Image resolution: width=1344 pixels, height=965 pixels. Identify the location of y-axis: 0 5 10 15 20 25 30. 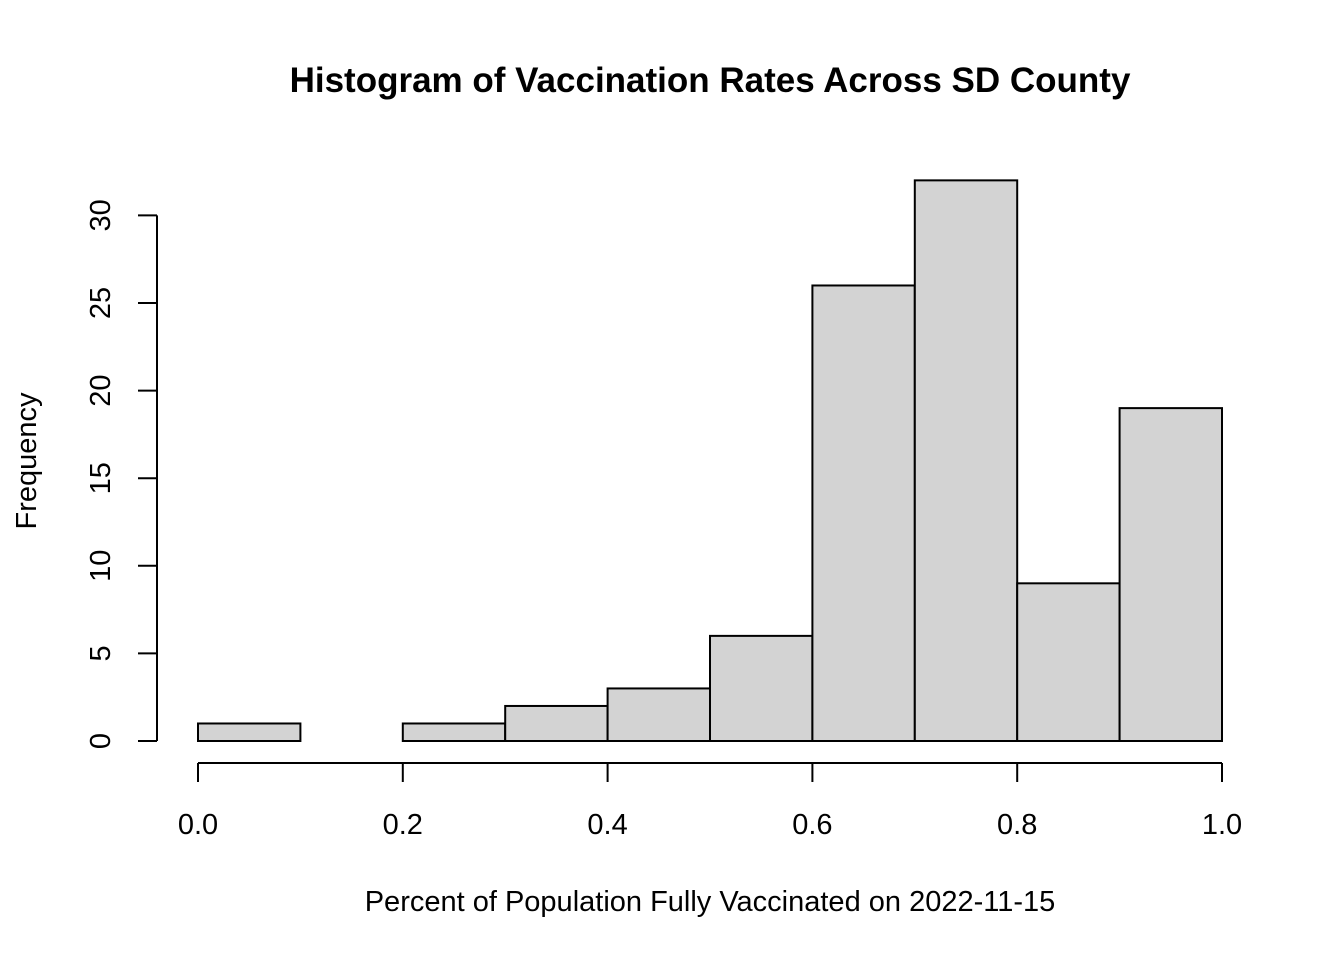
(121, 474).